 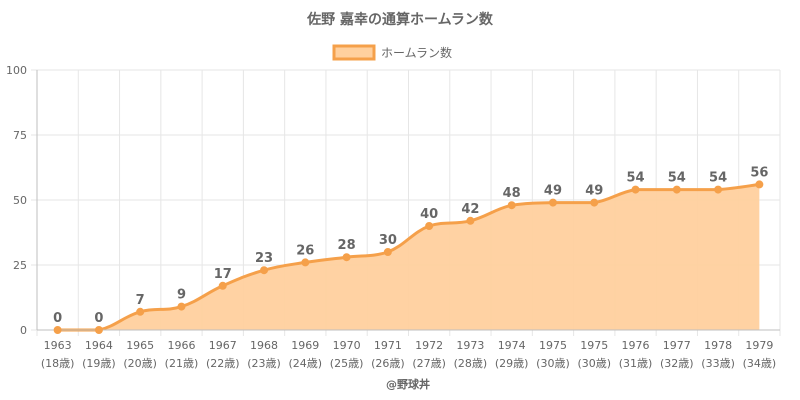 I want to click on x-tick-year: 1967, so click(x=223, y=345).